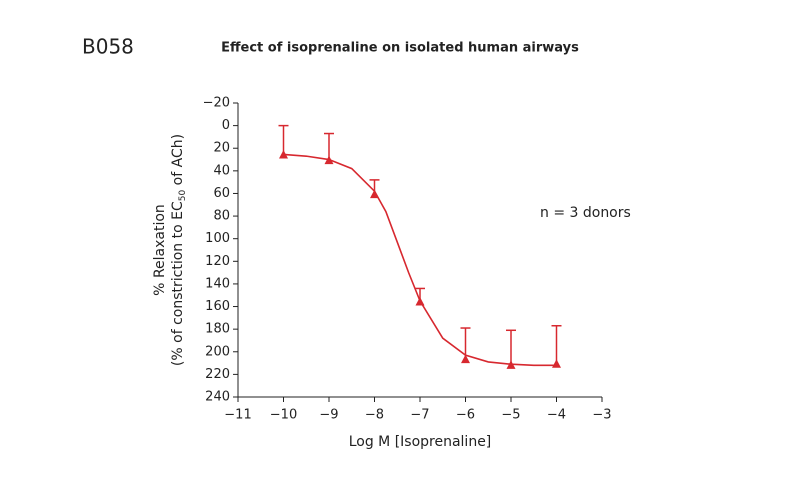 The width and height of the screenshot is (800, 492). I want to click on y-tick-label: 120, so click(217, 261).